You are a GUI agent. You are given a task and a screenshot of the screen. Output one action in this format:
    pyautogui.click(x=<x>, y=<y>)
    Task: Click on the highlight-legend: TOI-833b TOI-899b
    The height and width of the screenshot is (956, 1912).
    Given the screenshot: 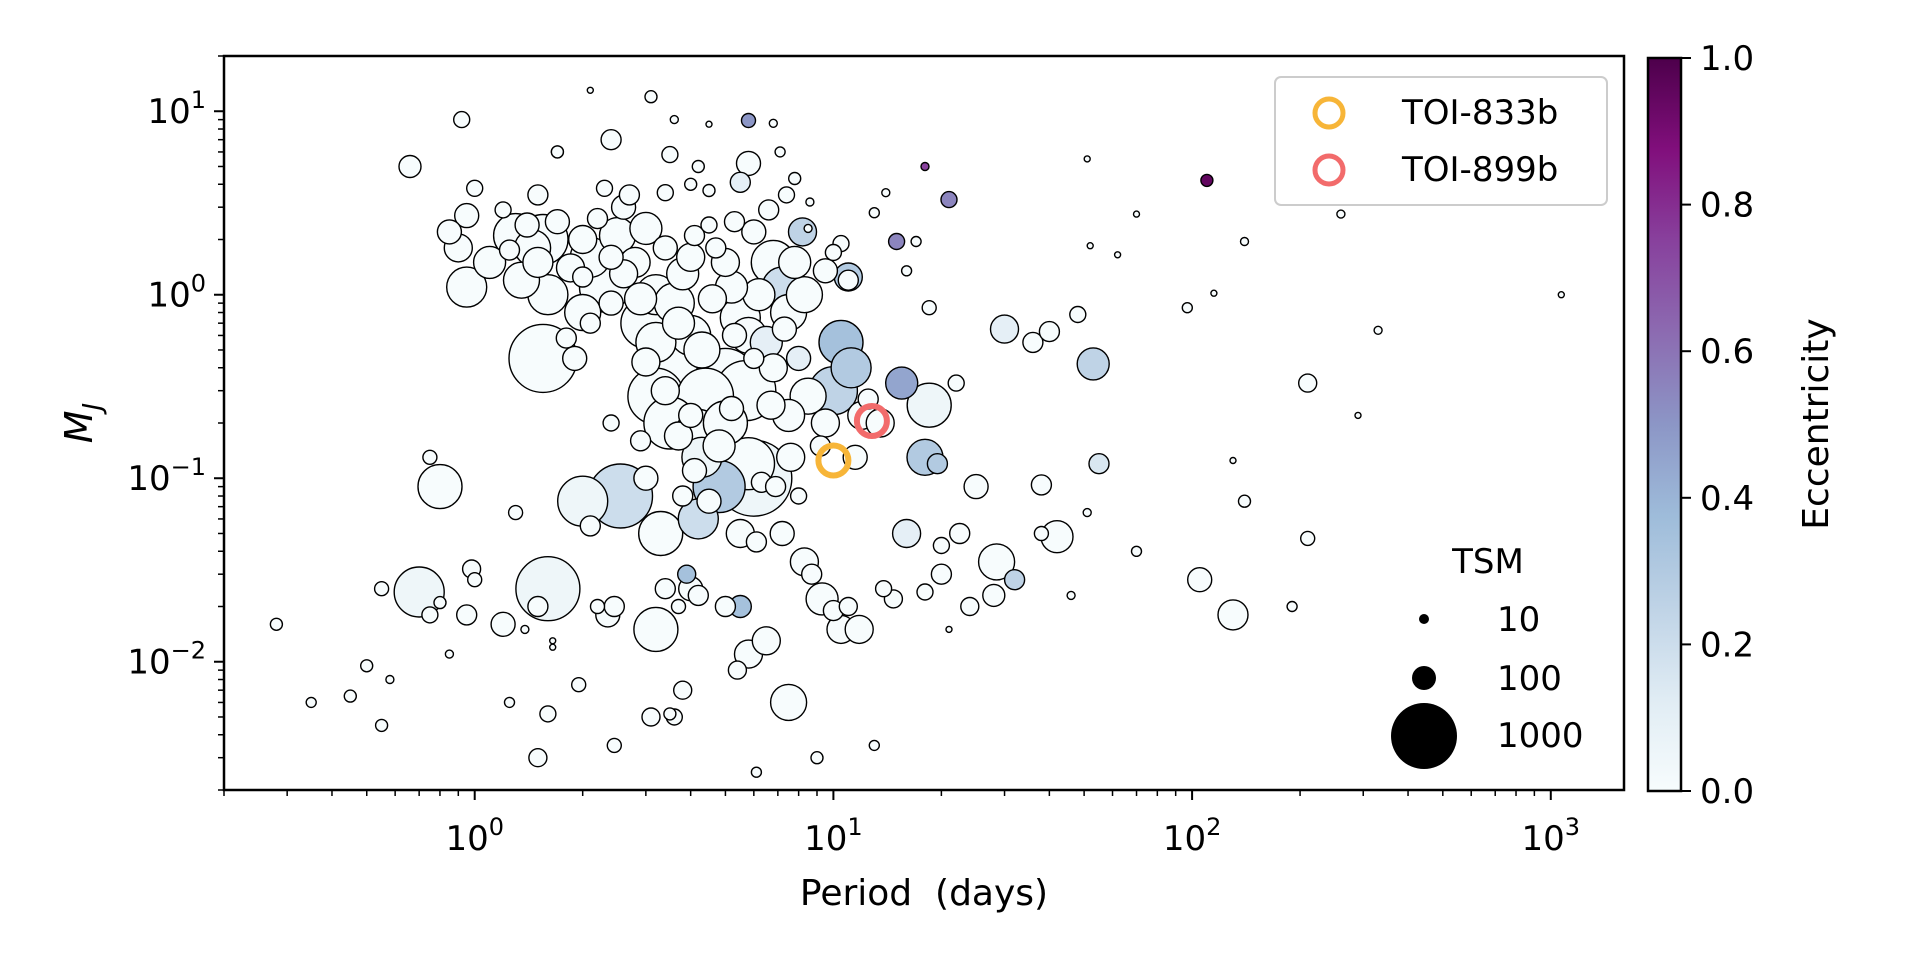 What is the action you would take?
    pyautogui.click(x=1441, y=141)
    